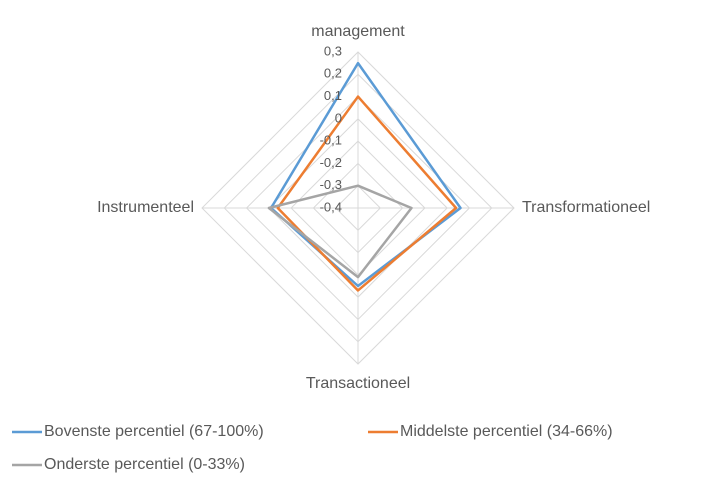 This screenshot has width=715, height=484. Describe the element at coordinates (331, 206) in the screenshot. I see `tick-label: -0,4` at that location.